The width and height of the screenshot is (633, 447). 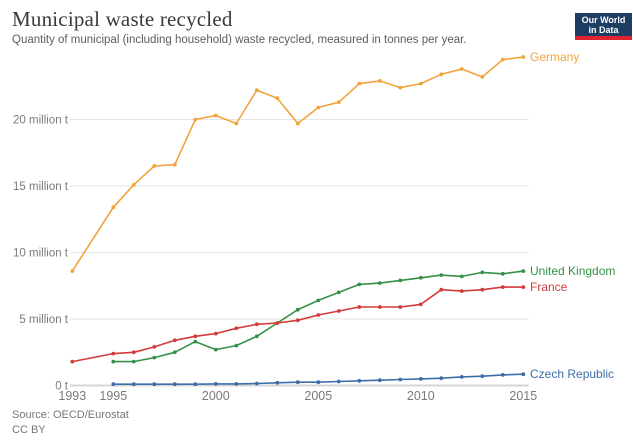 I want to click on series-label-czech-republic: Czech Republic, so click(x=572, y=374).